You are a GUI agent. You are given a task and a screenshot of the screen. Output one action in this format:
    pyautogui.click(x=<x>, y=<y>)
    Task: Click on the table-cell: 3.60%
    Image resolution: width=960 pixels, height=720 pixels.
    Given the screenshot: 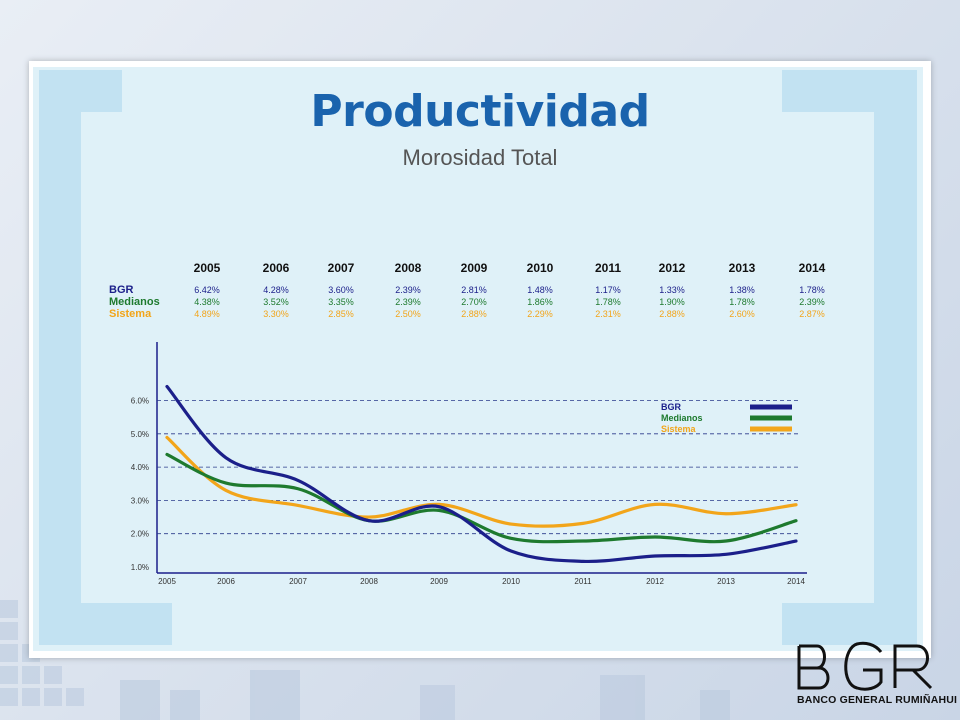 What is the action you would take?
    pyautogui.click(x=341, y=290)
    